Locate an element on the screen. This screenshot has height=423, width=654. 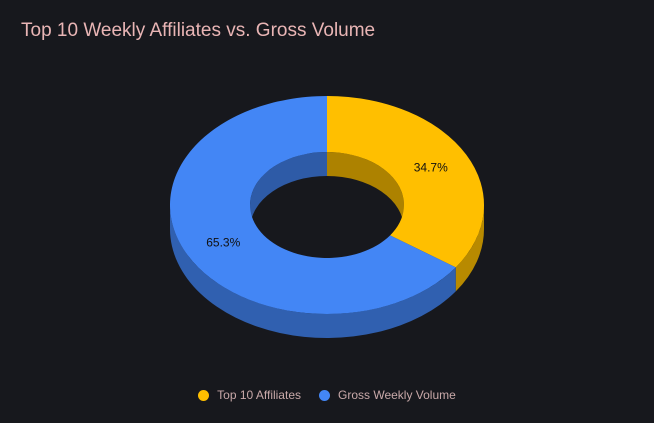
legend-item-gross-weekly-volume: Gross Weekly Volume is located at coordinates (387, 395).